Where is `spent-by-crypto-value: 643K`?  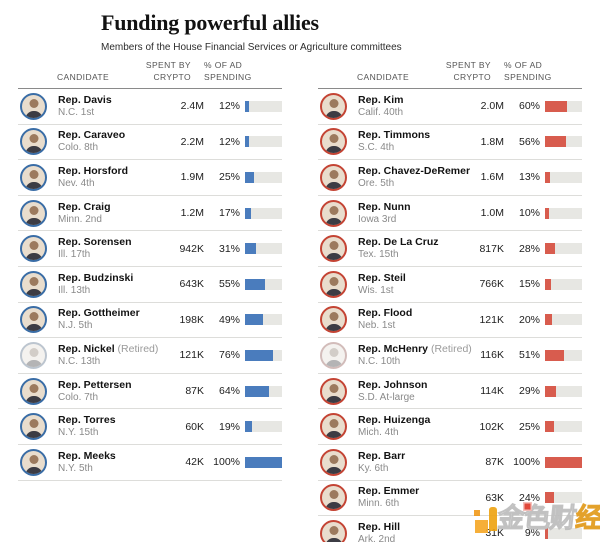
spent-by-crypto-value: 643K is located at coordinates (191, 284).